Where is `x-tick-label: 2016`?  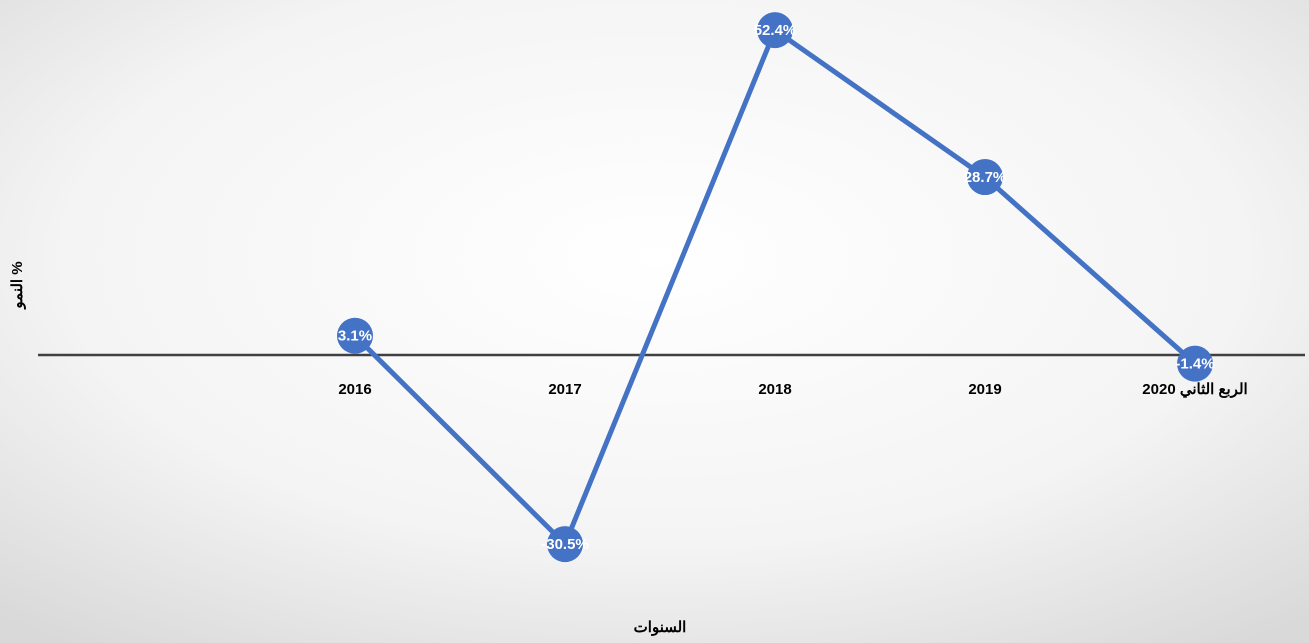
x-tick-label: 2016 is located at coordinates (354, 389).